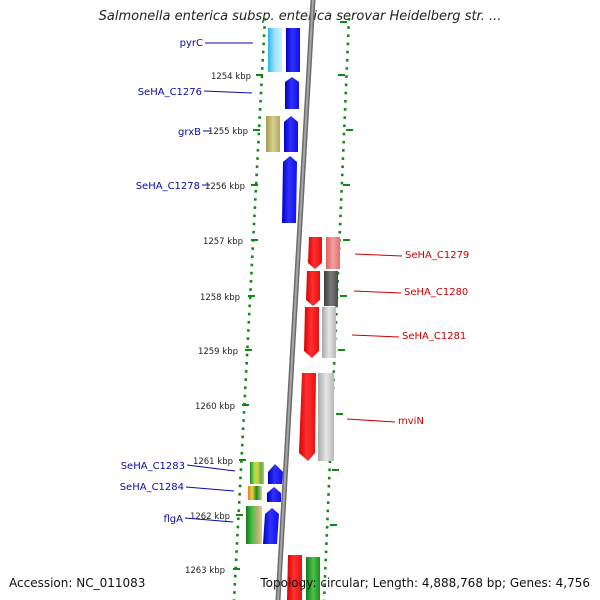  What do you see at coordinates (223, 242) in the screenshot?
I see `kbp-label: 1257 kbp` at bounding box center [223, 242].